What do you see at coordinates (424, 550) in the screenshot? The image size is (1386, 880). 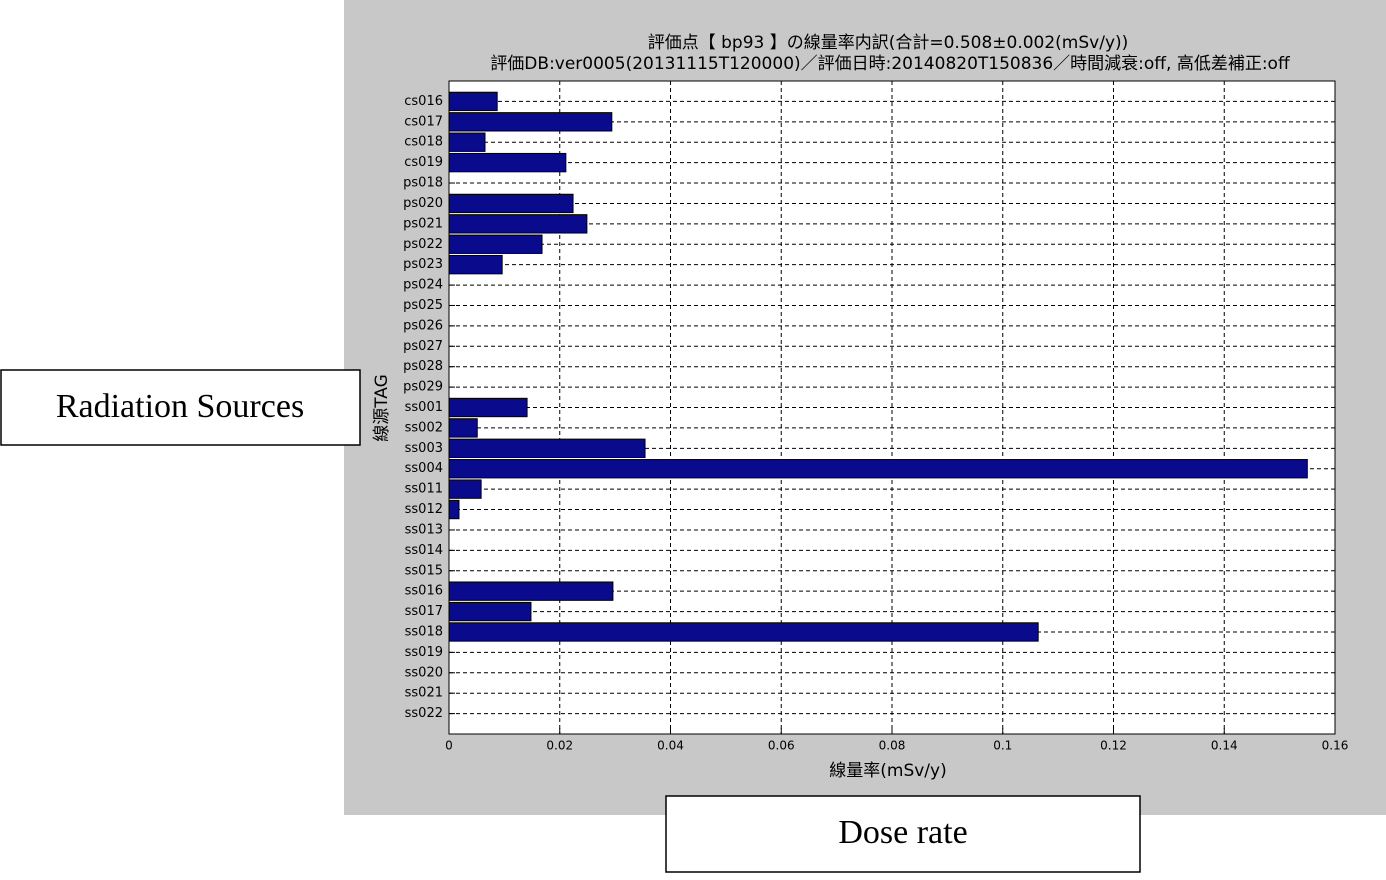 I see `y-tick-label: ss014` at bounding box center [424, 550].